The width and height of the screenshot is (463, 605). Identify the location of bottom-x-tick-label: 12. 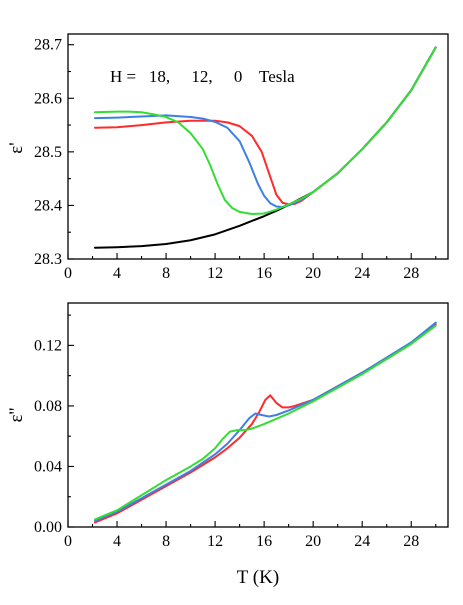
(215, 541).